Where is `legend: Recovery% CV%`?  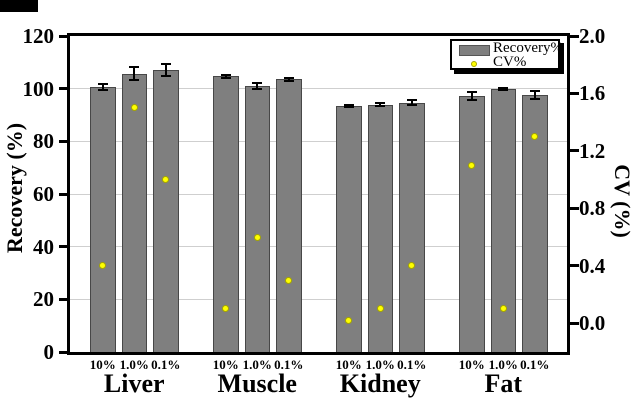
legend: Recovery% CV% is located at coordinates (506, 54).